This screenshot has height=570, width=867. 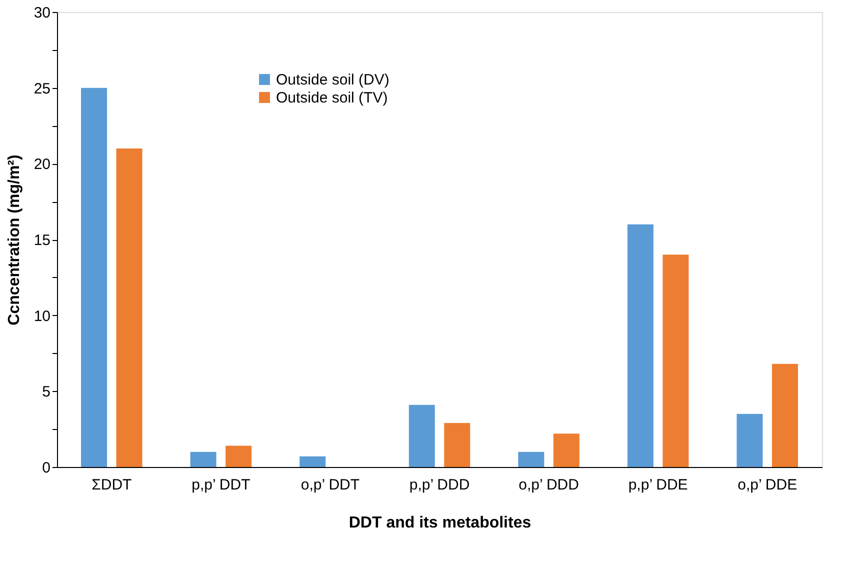 I want to click on y-tick-label: 20, so click(x=42, y=165).